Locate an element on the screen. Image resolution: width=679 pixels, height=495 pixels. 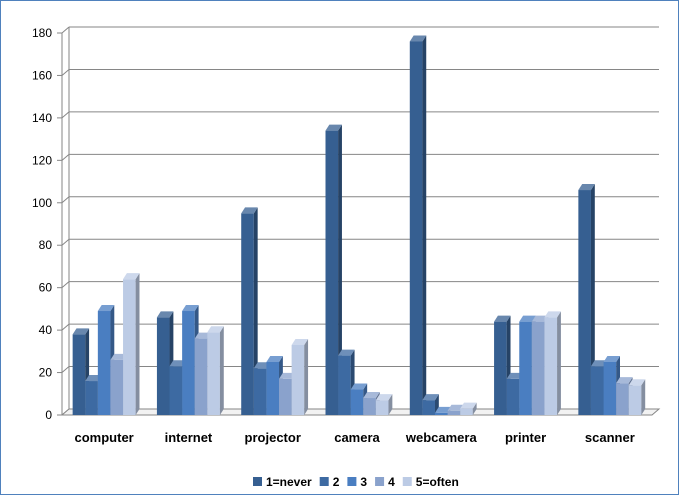
y-tick-label: 80 is located at coordinates (46, 245).